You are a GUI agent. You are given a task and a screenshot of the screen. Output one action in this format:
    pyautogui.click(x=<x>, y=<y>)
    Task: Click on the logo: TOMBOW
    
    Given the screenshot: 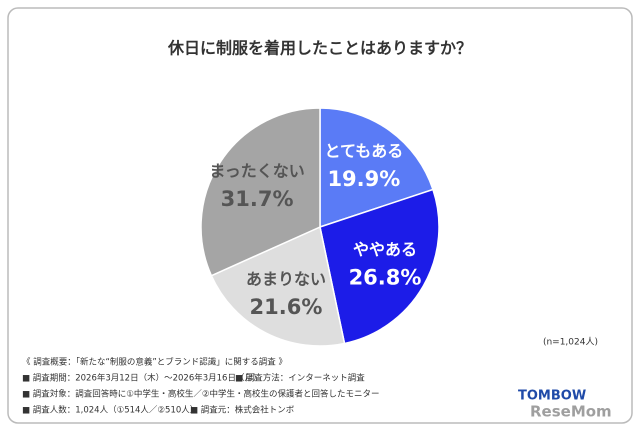 What is the action you would take?
    pyautogui.click(x=552, y=396)
    